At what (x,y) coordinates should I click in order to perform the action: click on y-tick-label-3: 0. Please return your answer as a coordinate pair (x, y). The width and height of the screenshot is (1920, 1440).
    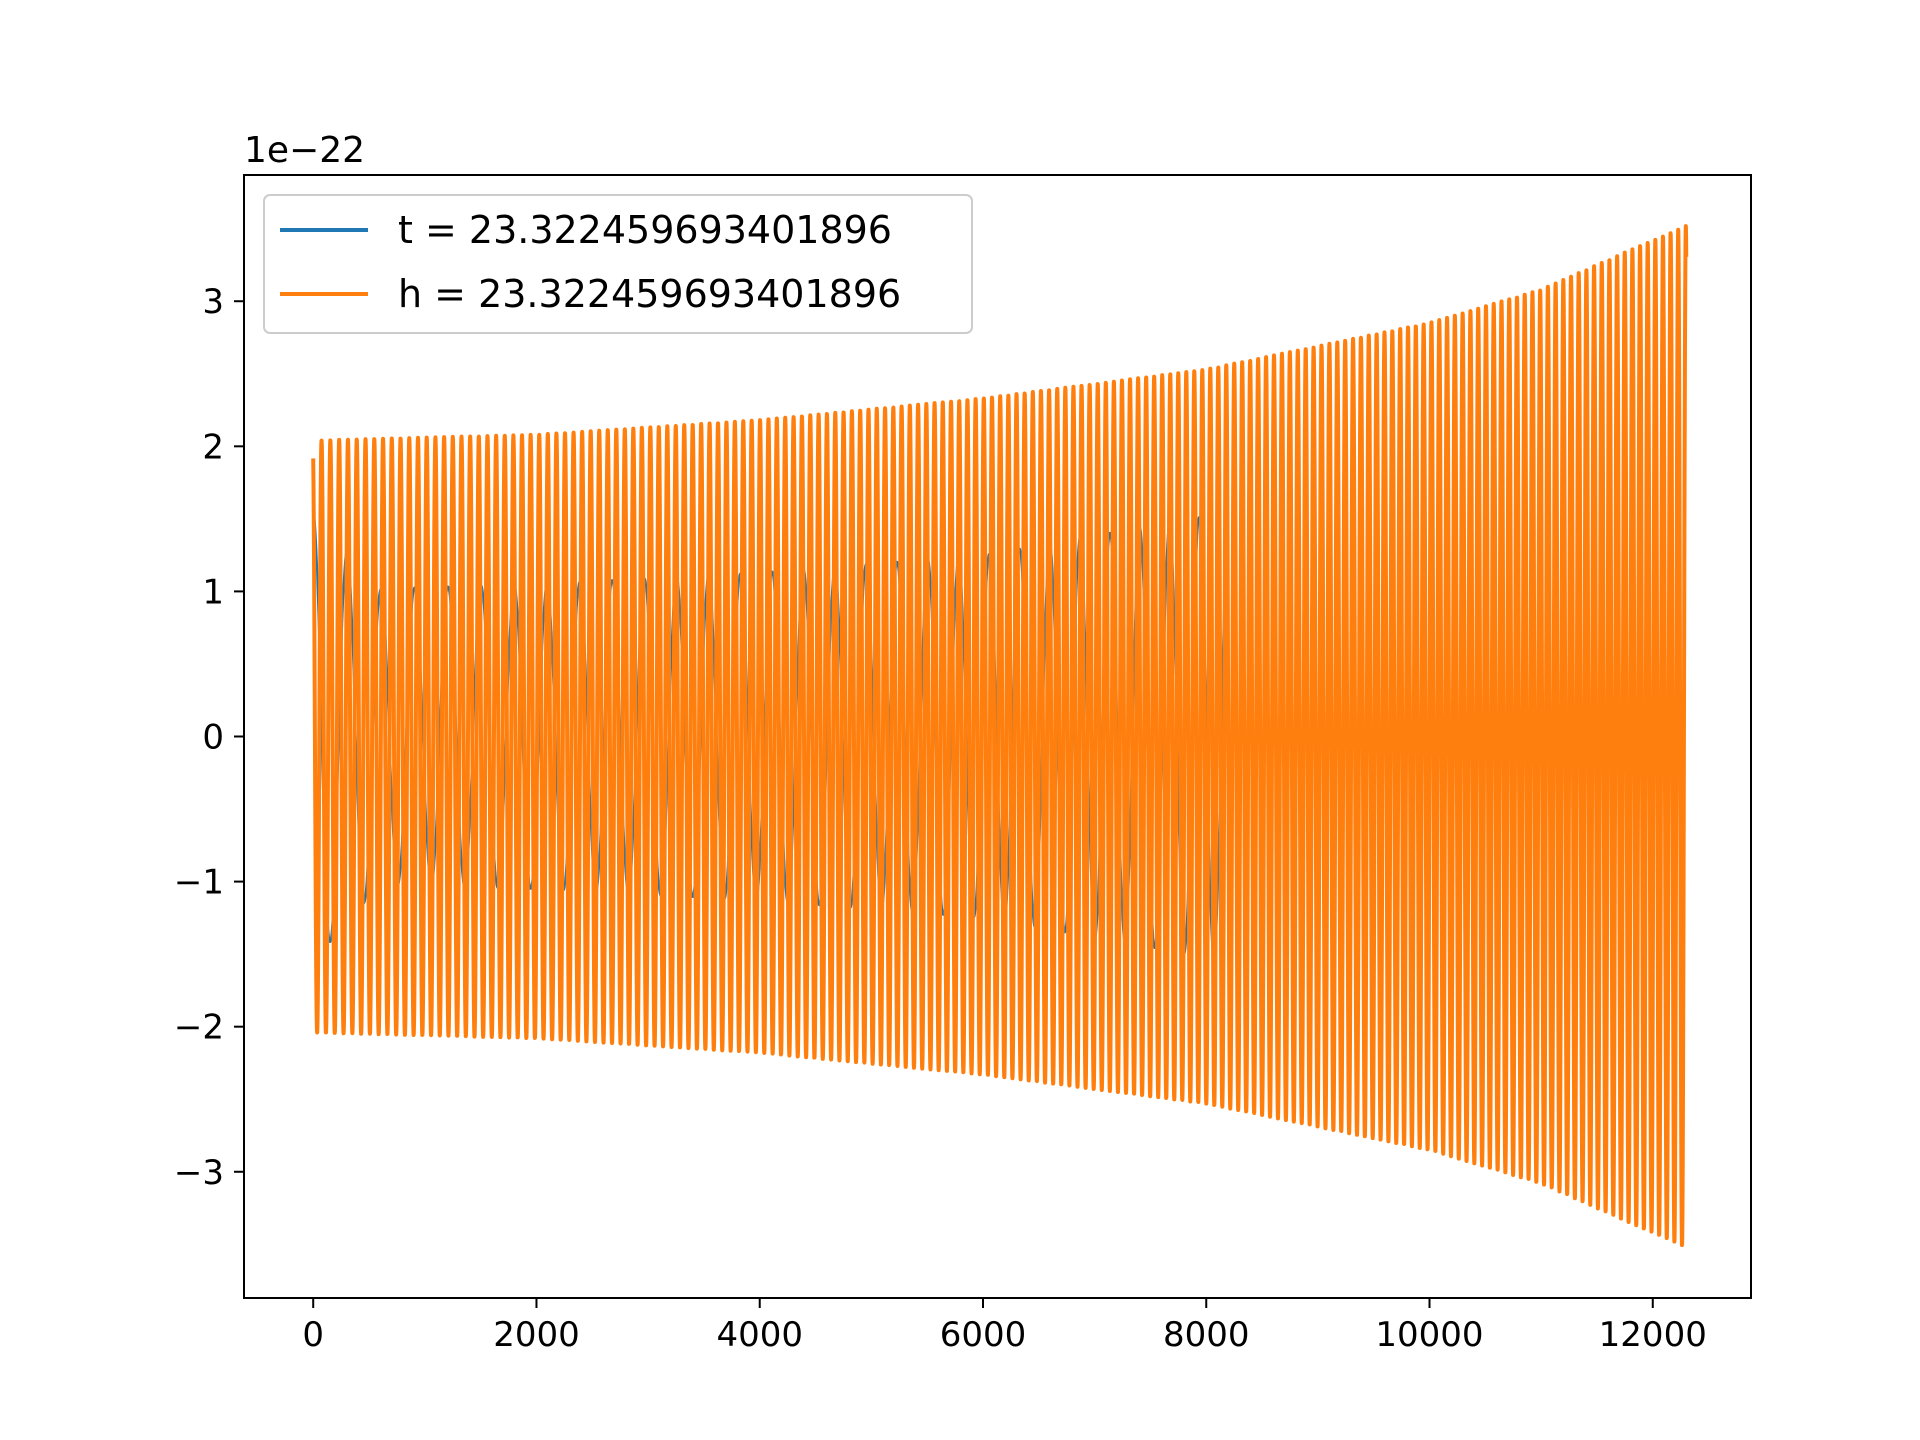
    Looking at the image, I should click on (213, 738).